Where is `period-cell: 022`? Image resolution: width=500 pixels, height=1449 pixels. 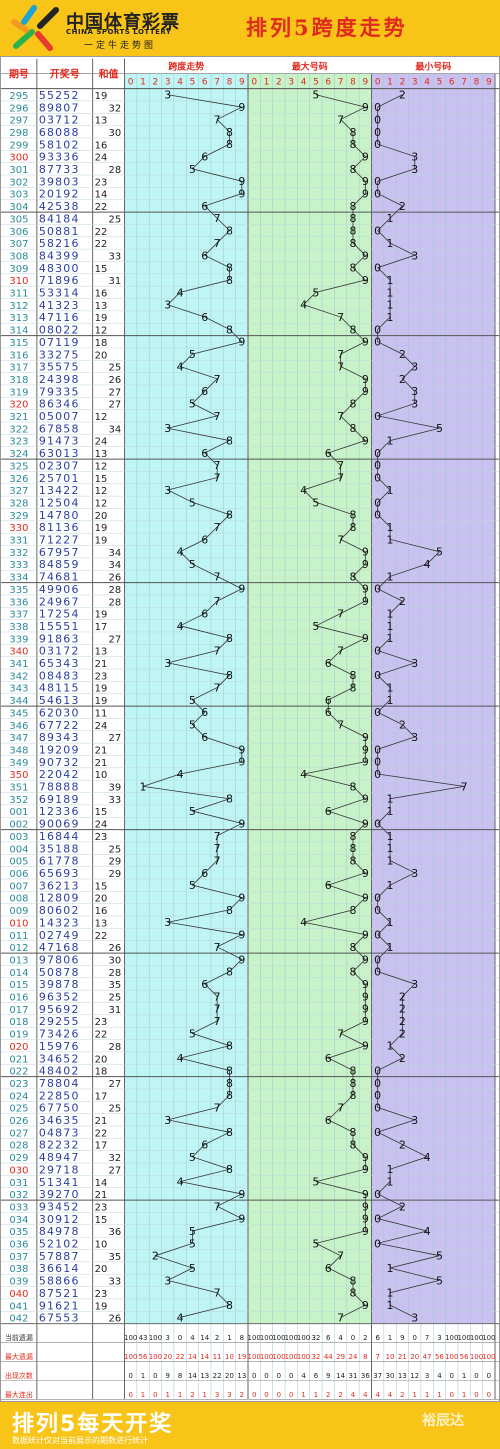 period-cell: 022 is located at coordinates (18, 1072).